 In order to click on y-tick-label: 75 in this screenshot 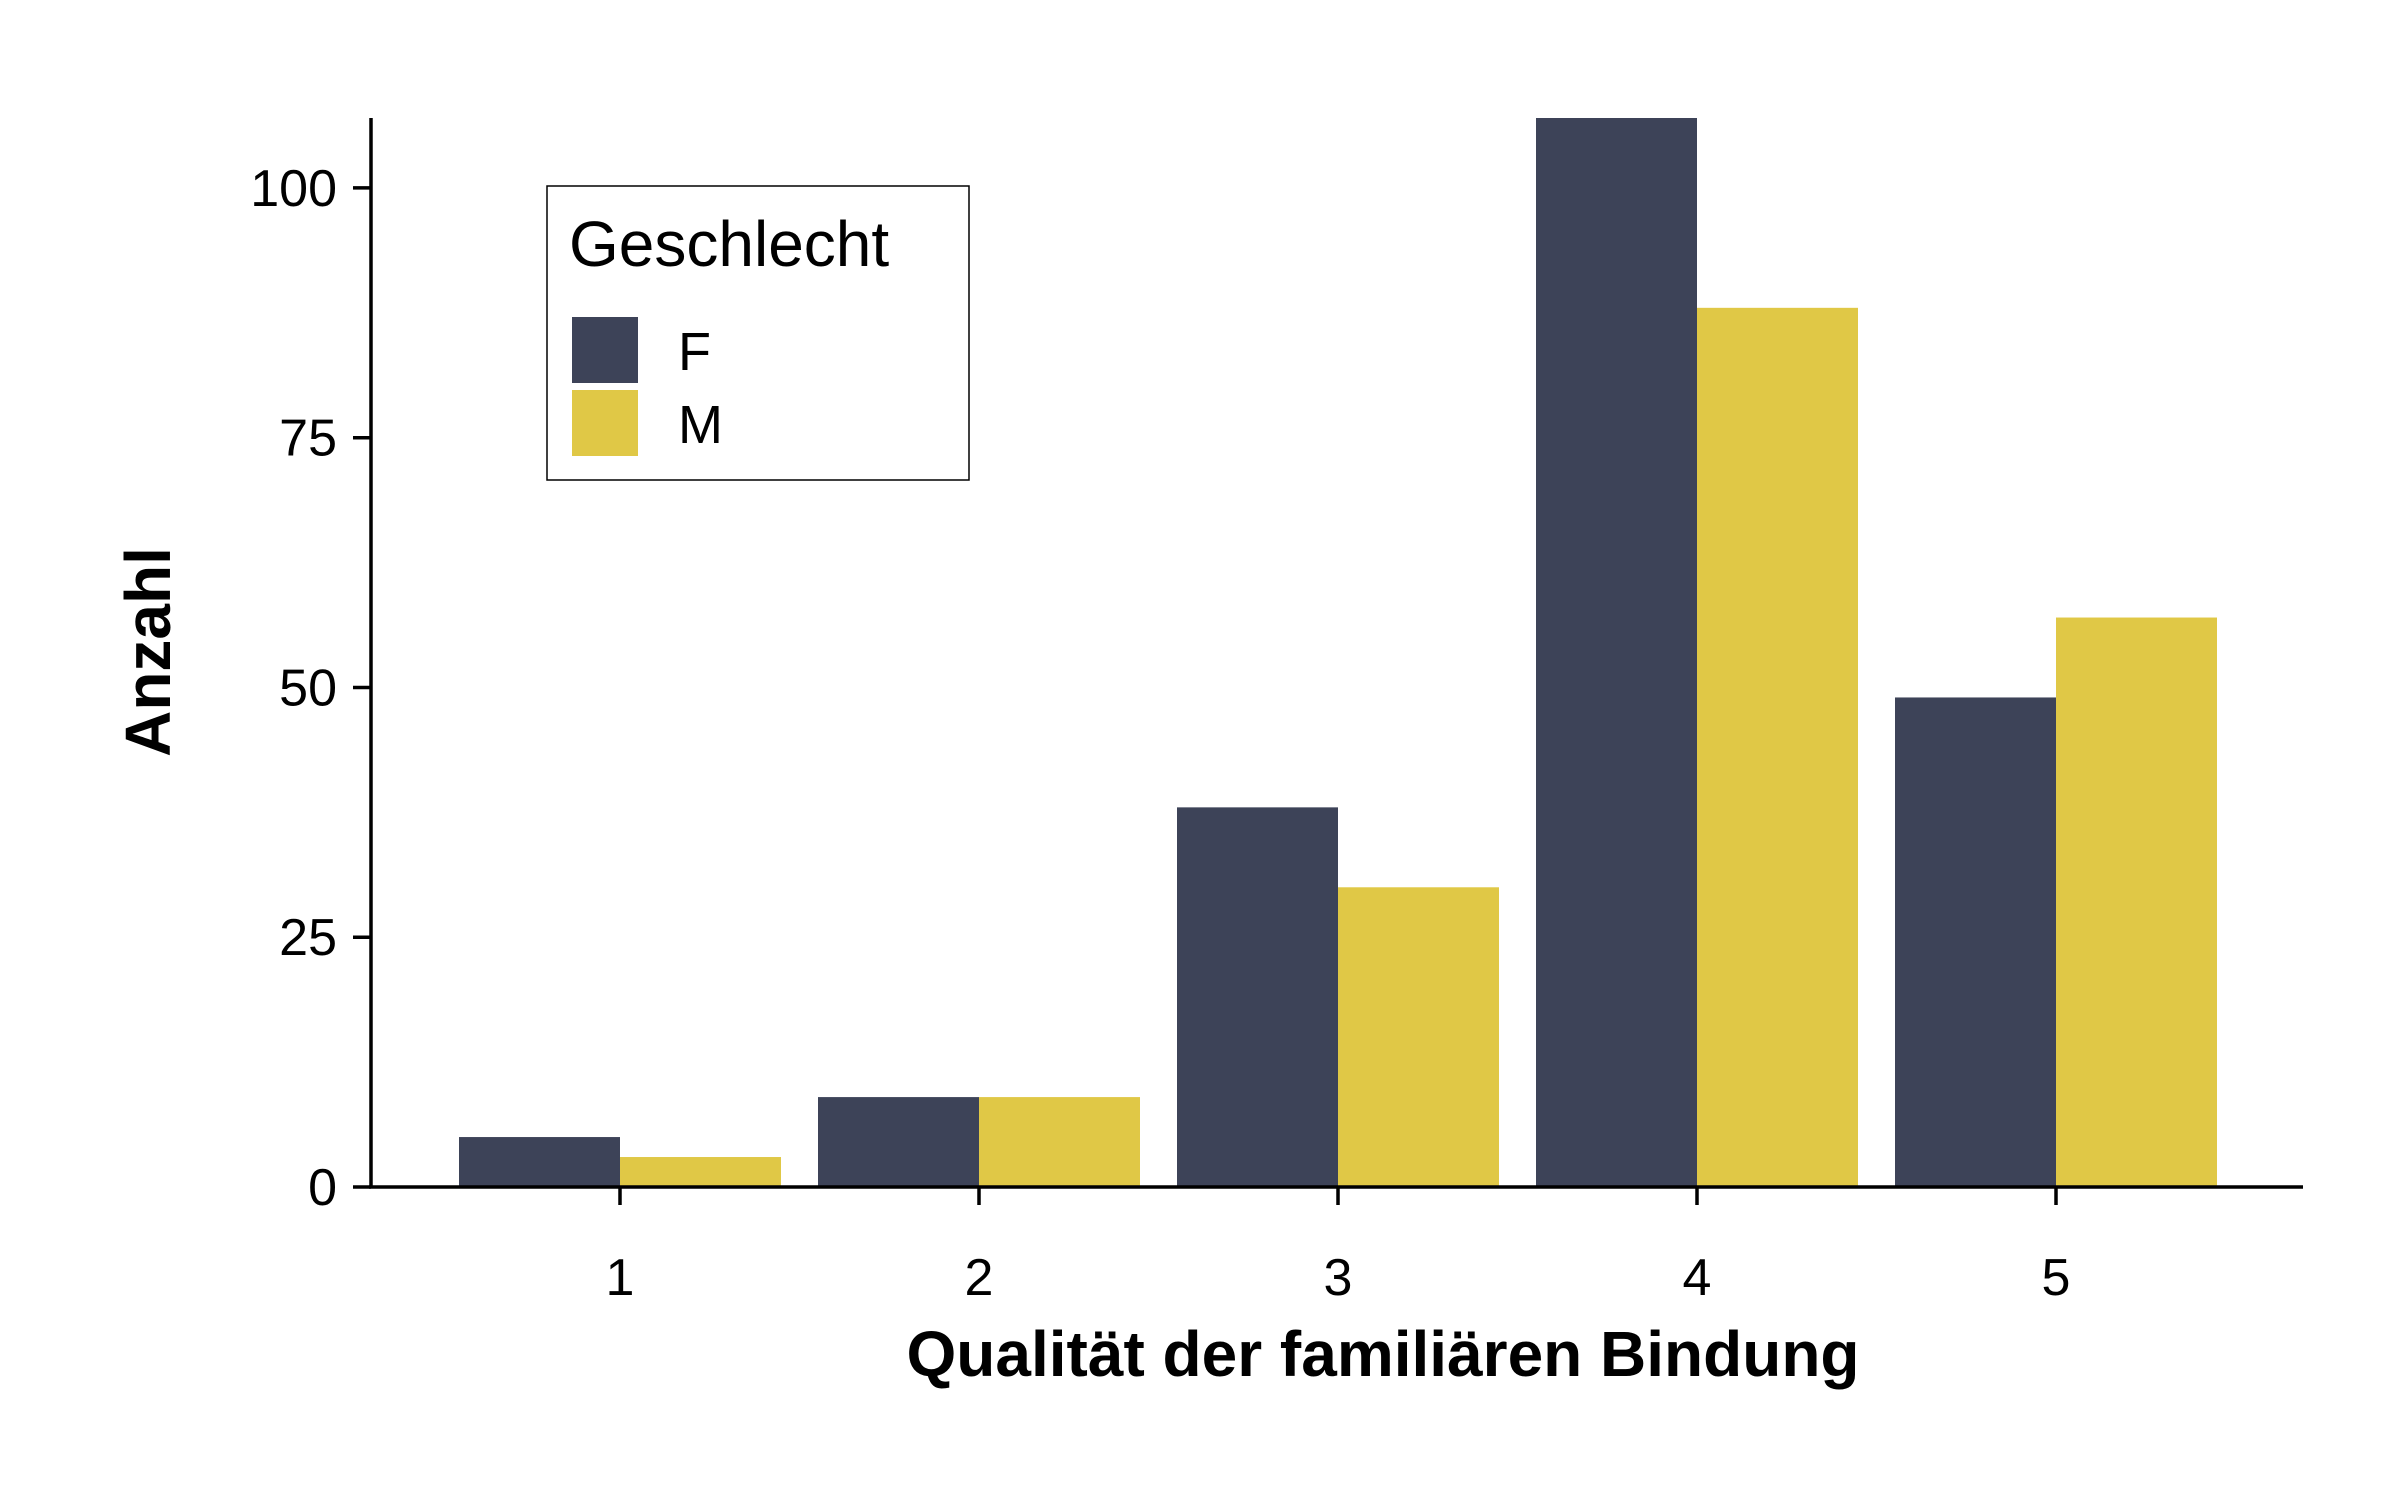, I will do `click(308, 439)`.